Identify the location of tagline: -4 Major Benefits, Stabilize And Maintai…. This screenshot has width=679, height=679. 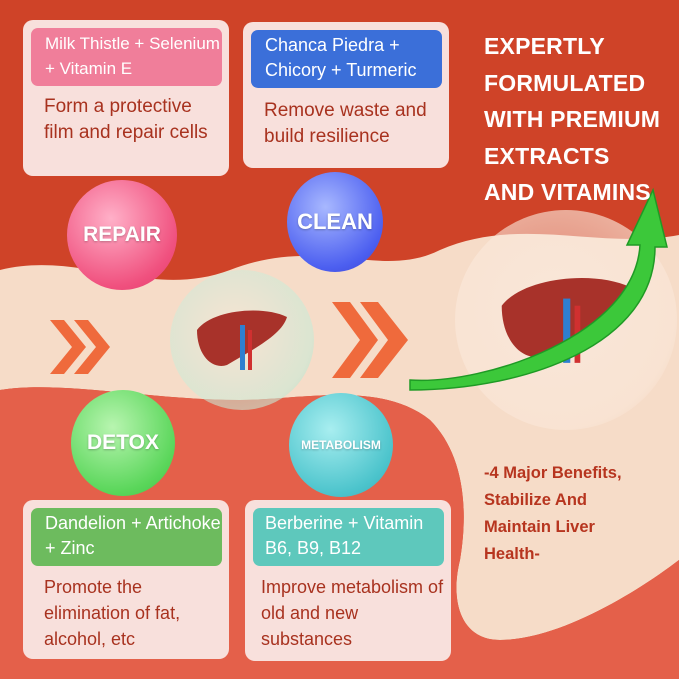
(553, 513).